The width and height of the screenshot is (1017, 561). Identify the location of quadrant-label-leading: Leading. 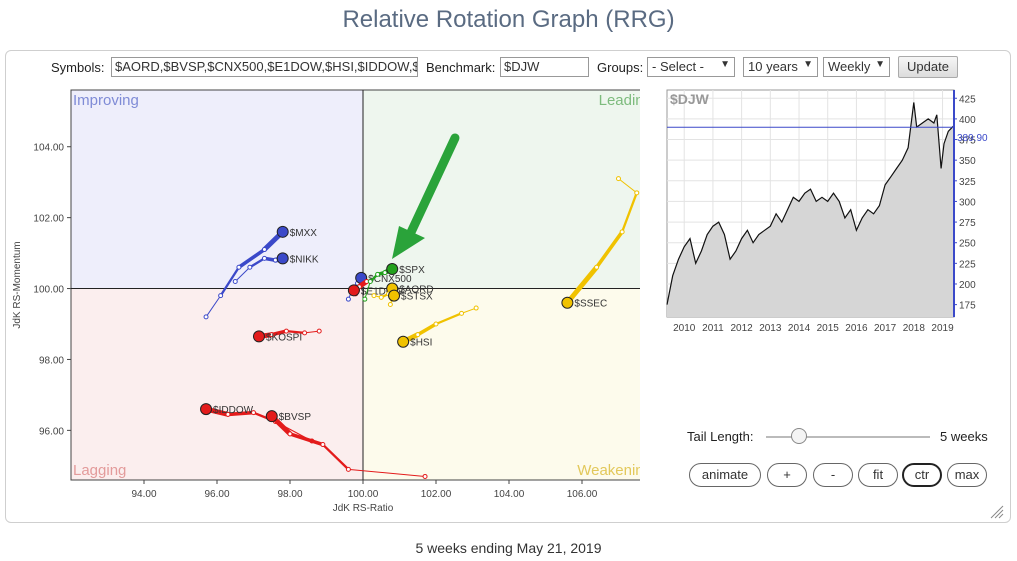
(619, 100).